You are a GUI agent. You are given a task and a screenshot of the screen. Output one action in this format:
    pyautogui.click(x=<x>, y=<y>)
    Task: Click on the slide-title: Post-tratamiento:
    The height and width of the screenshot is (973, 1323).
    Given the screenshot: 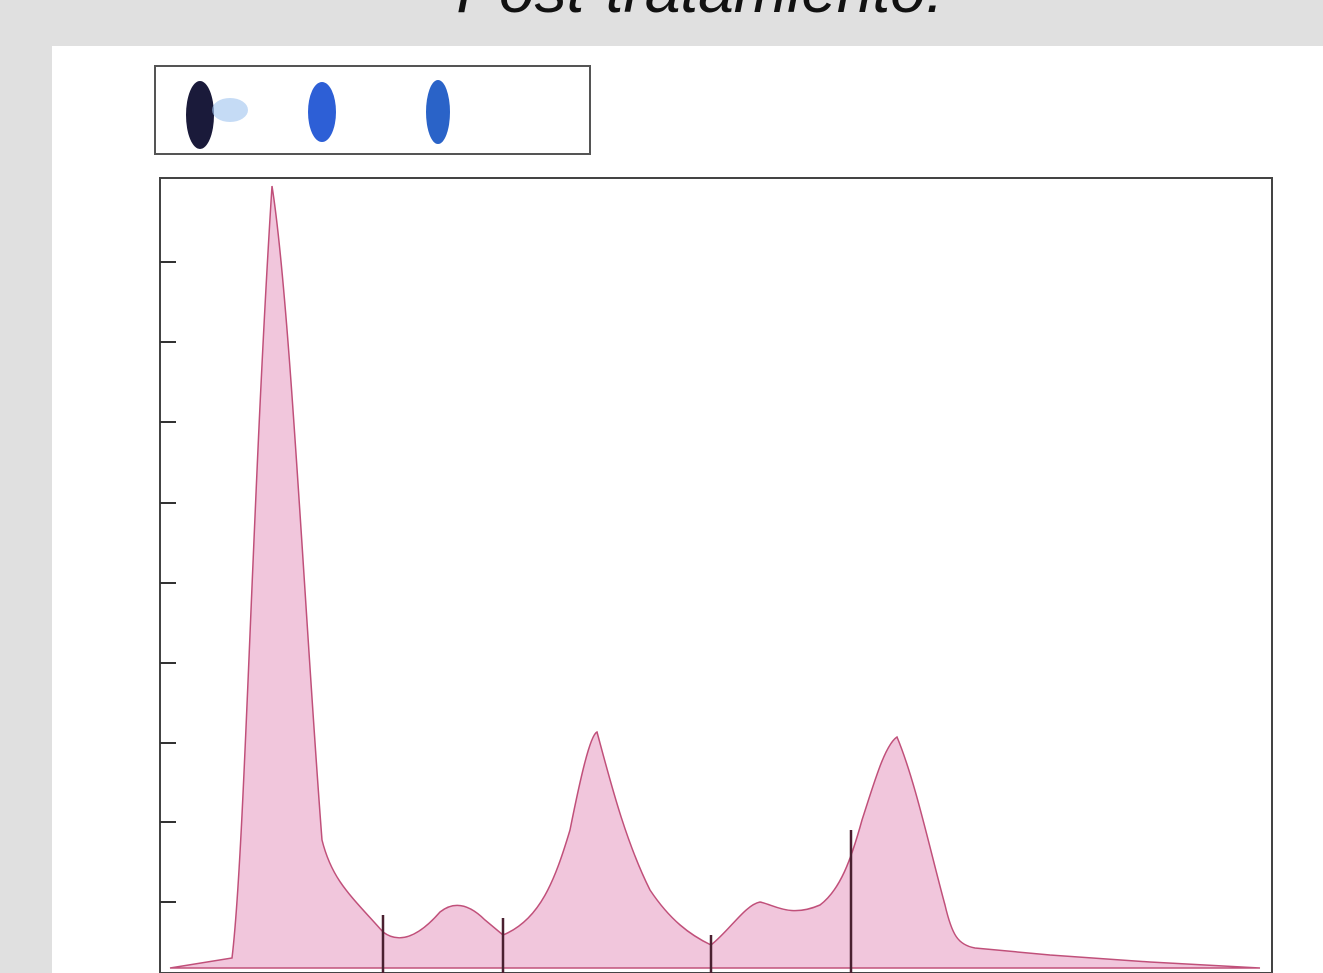 What is the action you would take?
    pyautogui.click(x=699, y=13)
    